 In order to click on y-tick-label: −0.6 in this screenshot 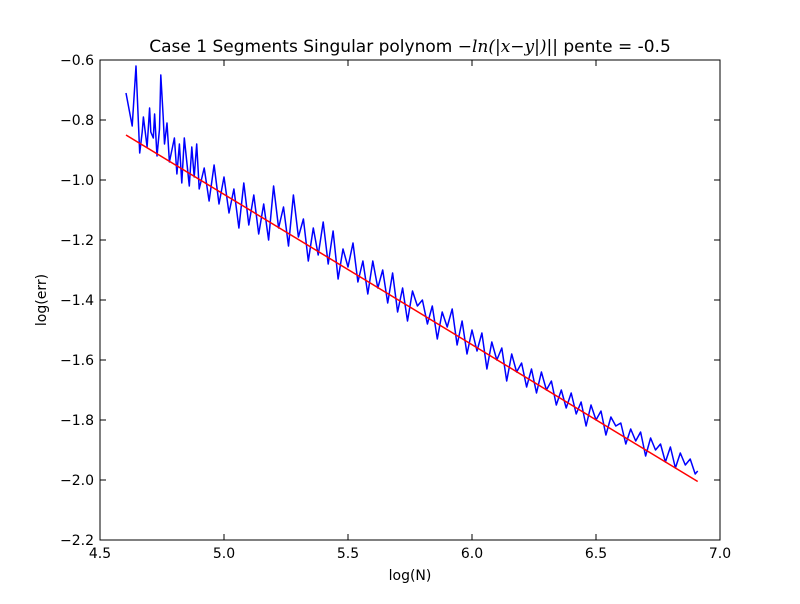, I will do `click(77, 61)`.